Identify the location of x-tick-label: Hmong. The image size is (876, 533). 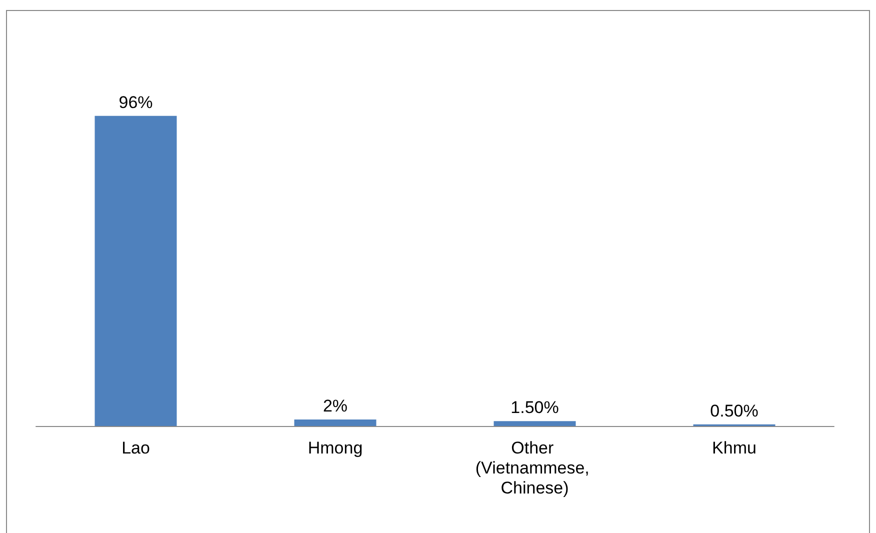
(335, 448).